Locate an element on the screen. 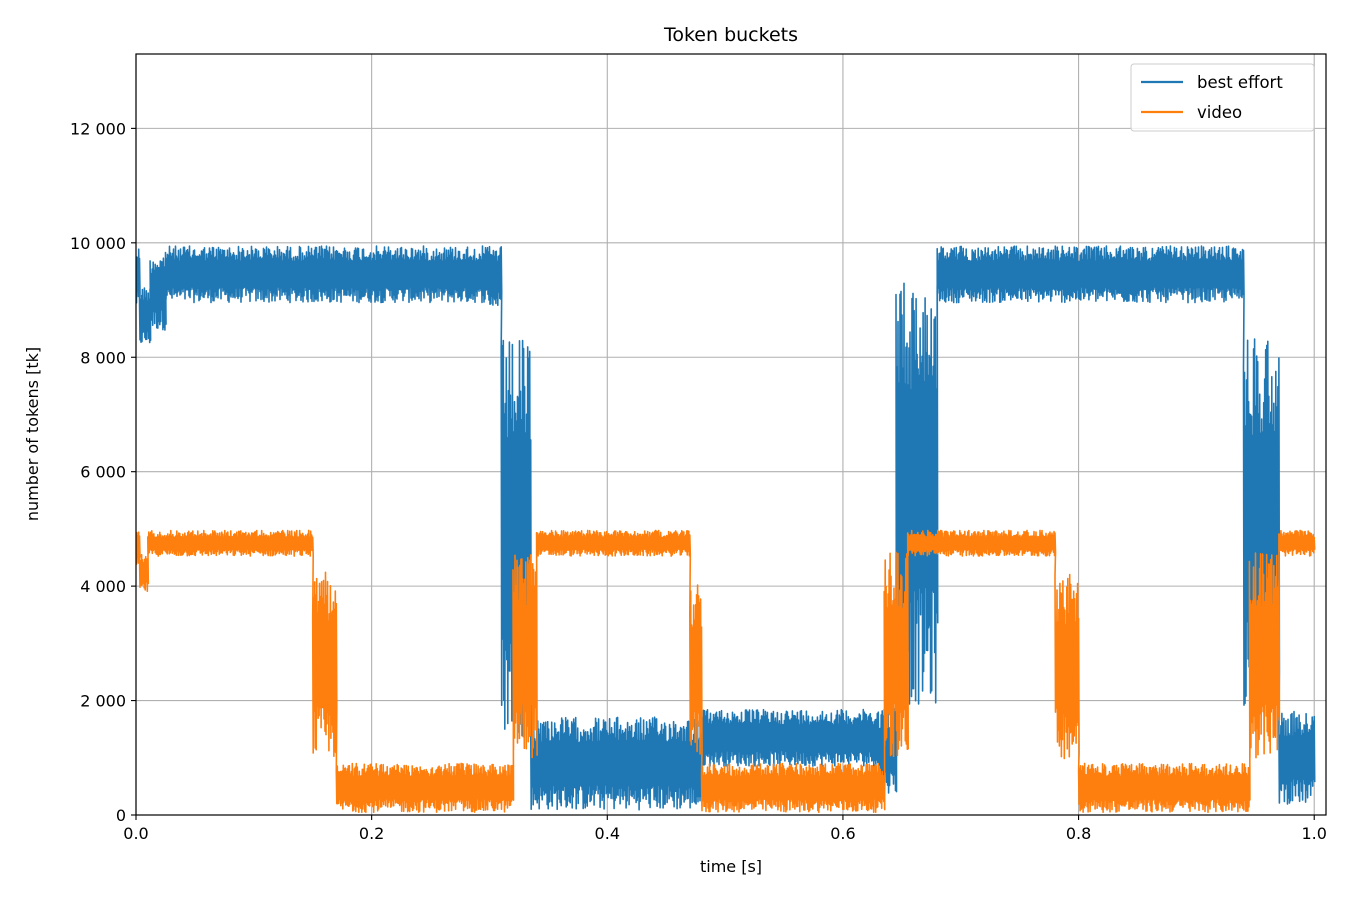 The height and width of the screenshot is (900, 1350). y-tick-label: 10 000 is located at coordinates (98, 243).